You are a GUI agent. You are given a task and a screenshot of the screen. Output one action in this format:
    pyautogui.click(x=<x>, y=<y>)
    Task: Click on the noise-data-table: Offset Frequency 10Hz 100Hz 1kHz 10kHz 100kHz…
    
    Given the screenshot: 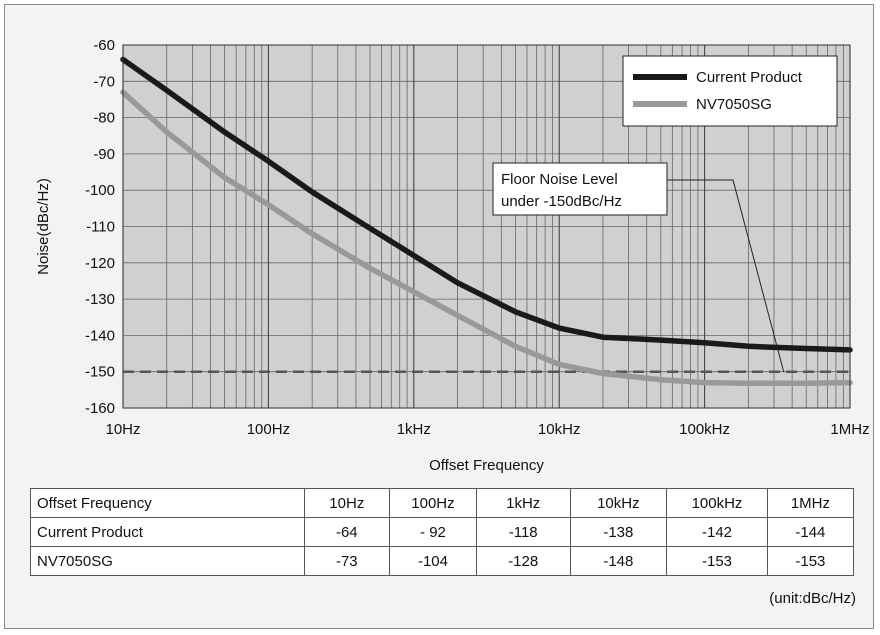 What is the action you would take?
    pyautogui.click(x=442, y=532)
    